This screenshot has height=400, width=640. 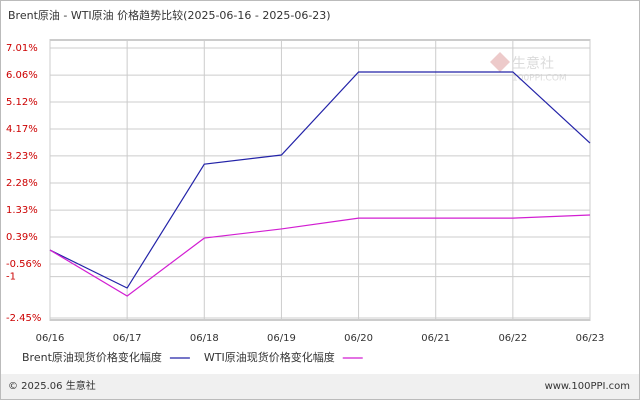 I want to click on x-tick-label: 06/21, so click(x=435, y=338).